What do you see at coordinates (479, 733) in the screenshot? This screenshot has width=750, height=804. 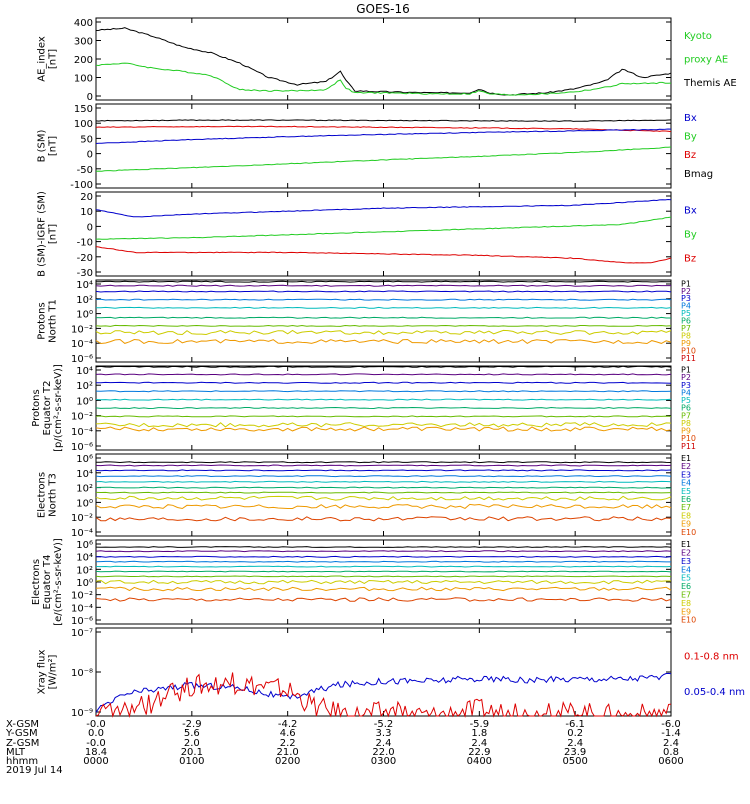 I see `ephemeris-value: 1.8` at bounding box center [479, 733].